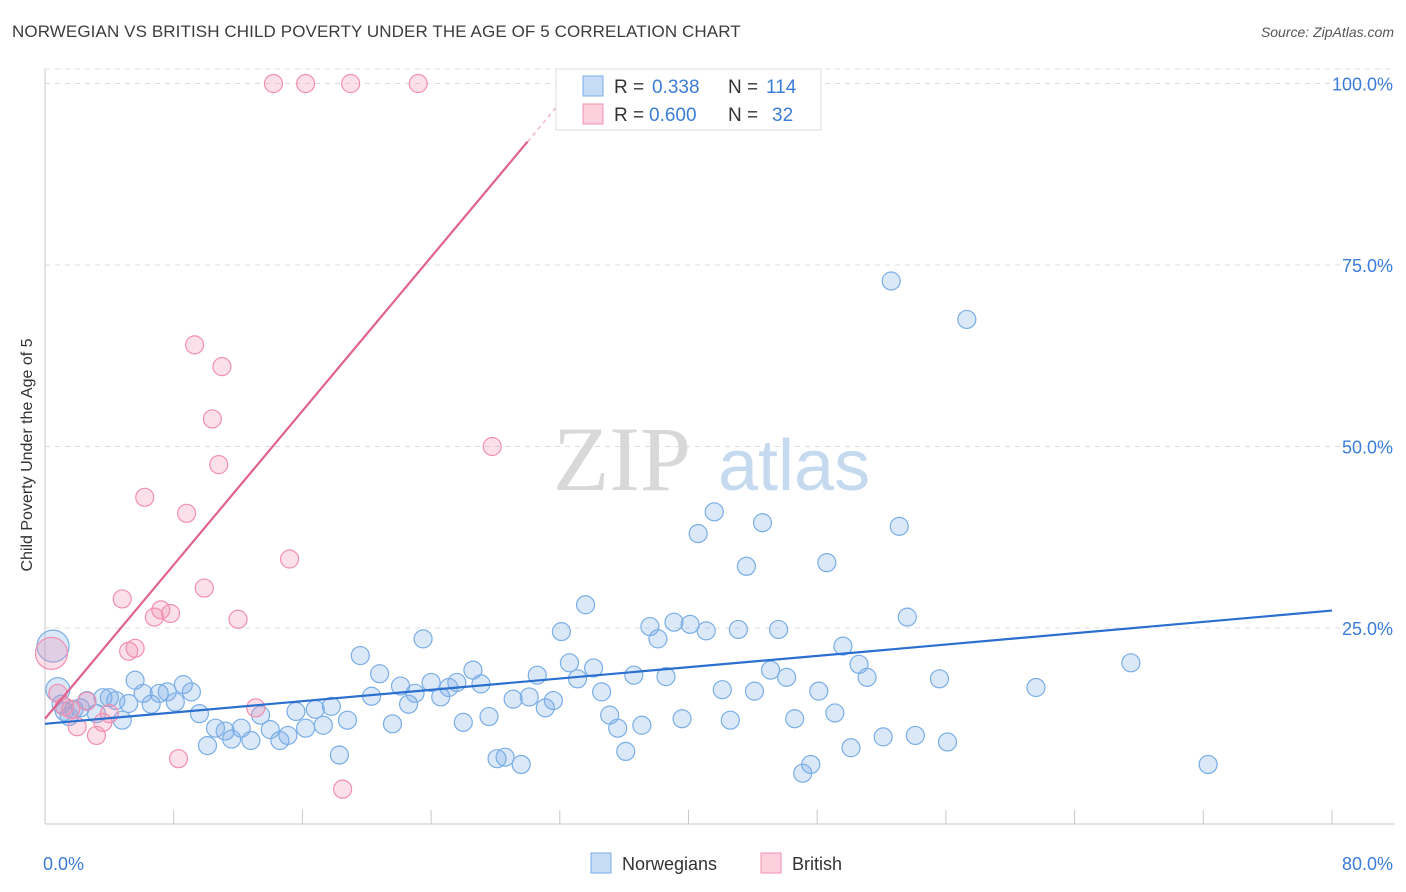 This screenshot has height=892, width=1406. I want to click on source-label: Source: ZipAtlas.com, so click(1327, 32).